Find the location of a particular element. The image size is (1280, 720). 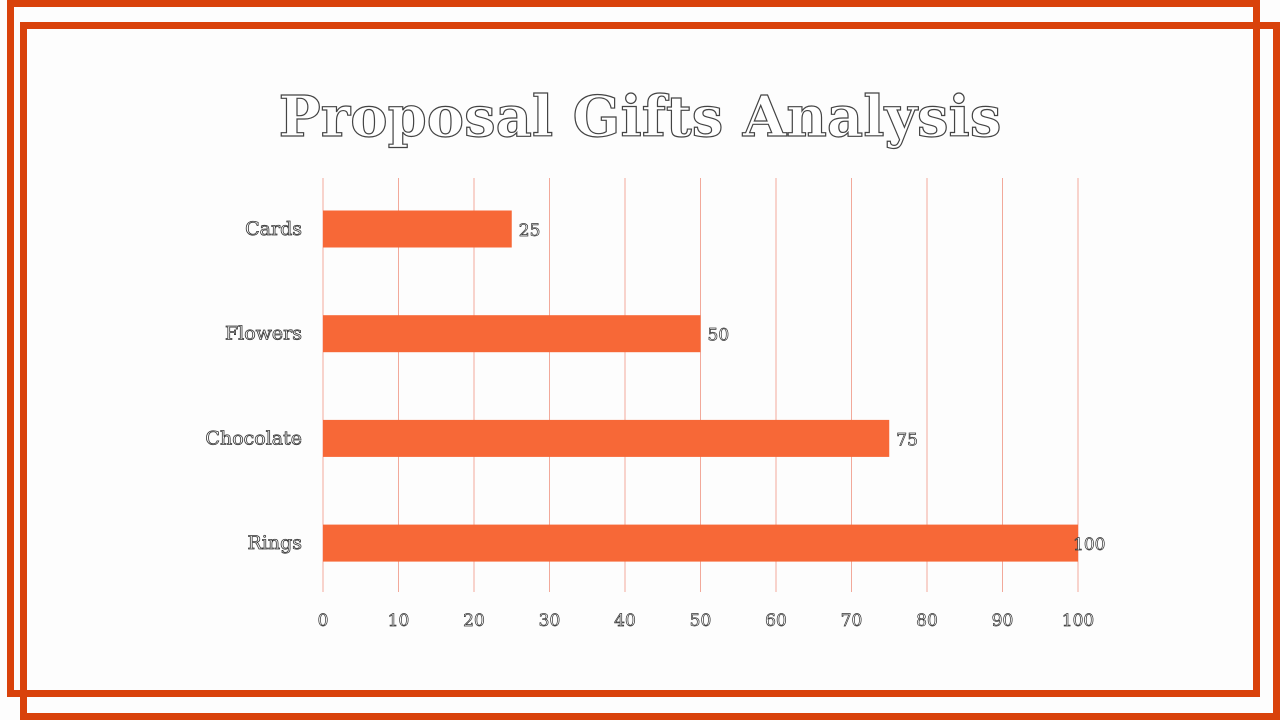

x-tick-label: 70 is located at coordinates (852, 621).